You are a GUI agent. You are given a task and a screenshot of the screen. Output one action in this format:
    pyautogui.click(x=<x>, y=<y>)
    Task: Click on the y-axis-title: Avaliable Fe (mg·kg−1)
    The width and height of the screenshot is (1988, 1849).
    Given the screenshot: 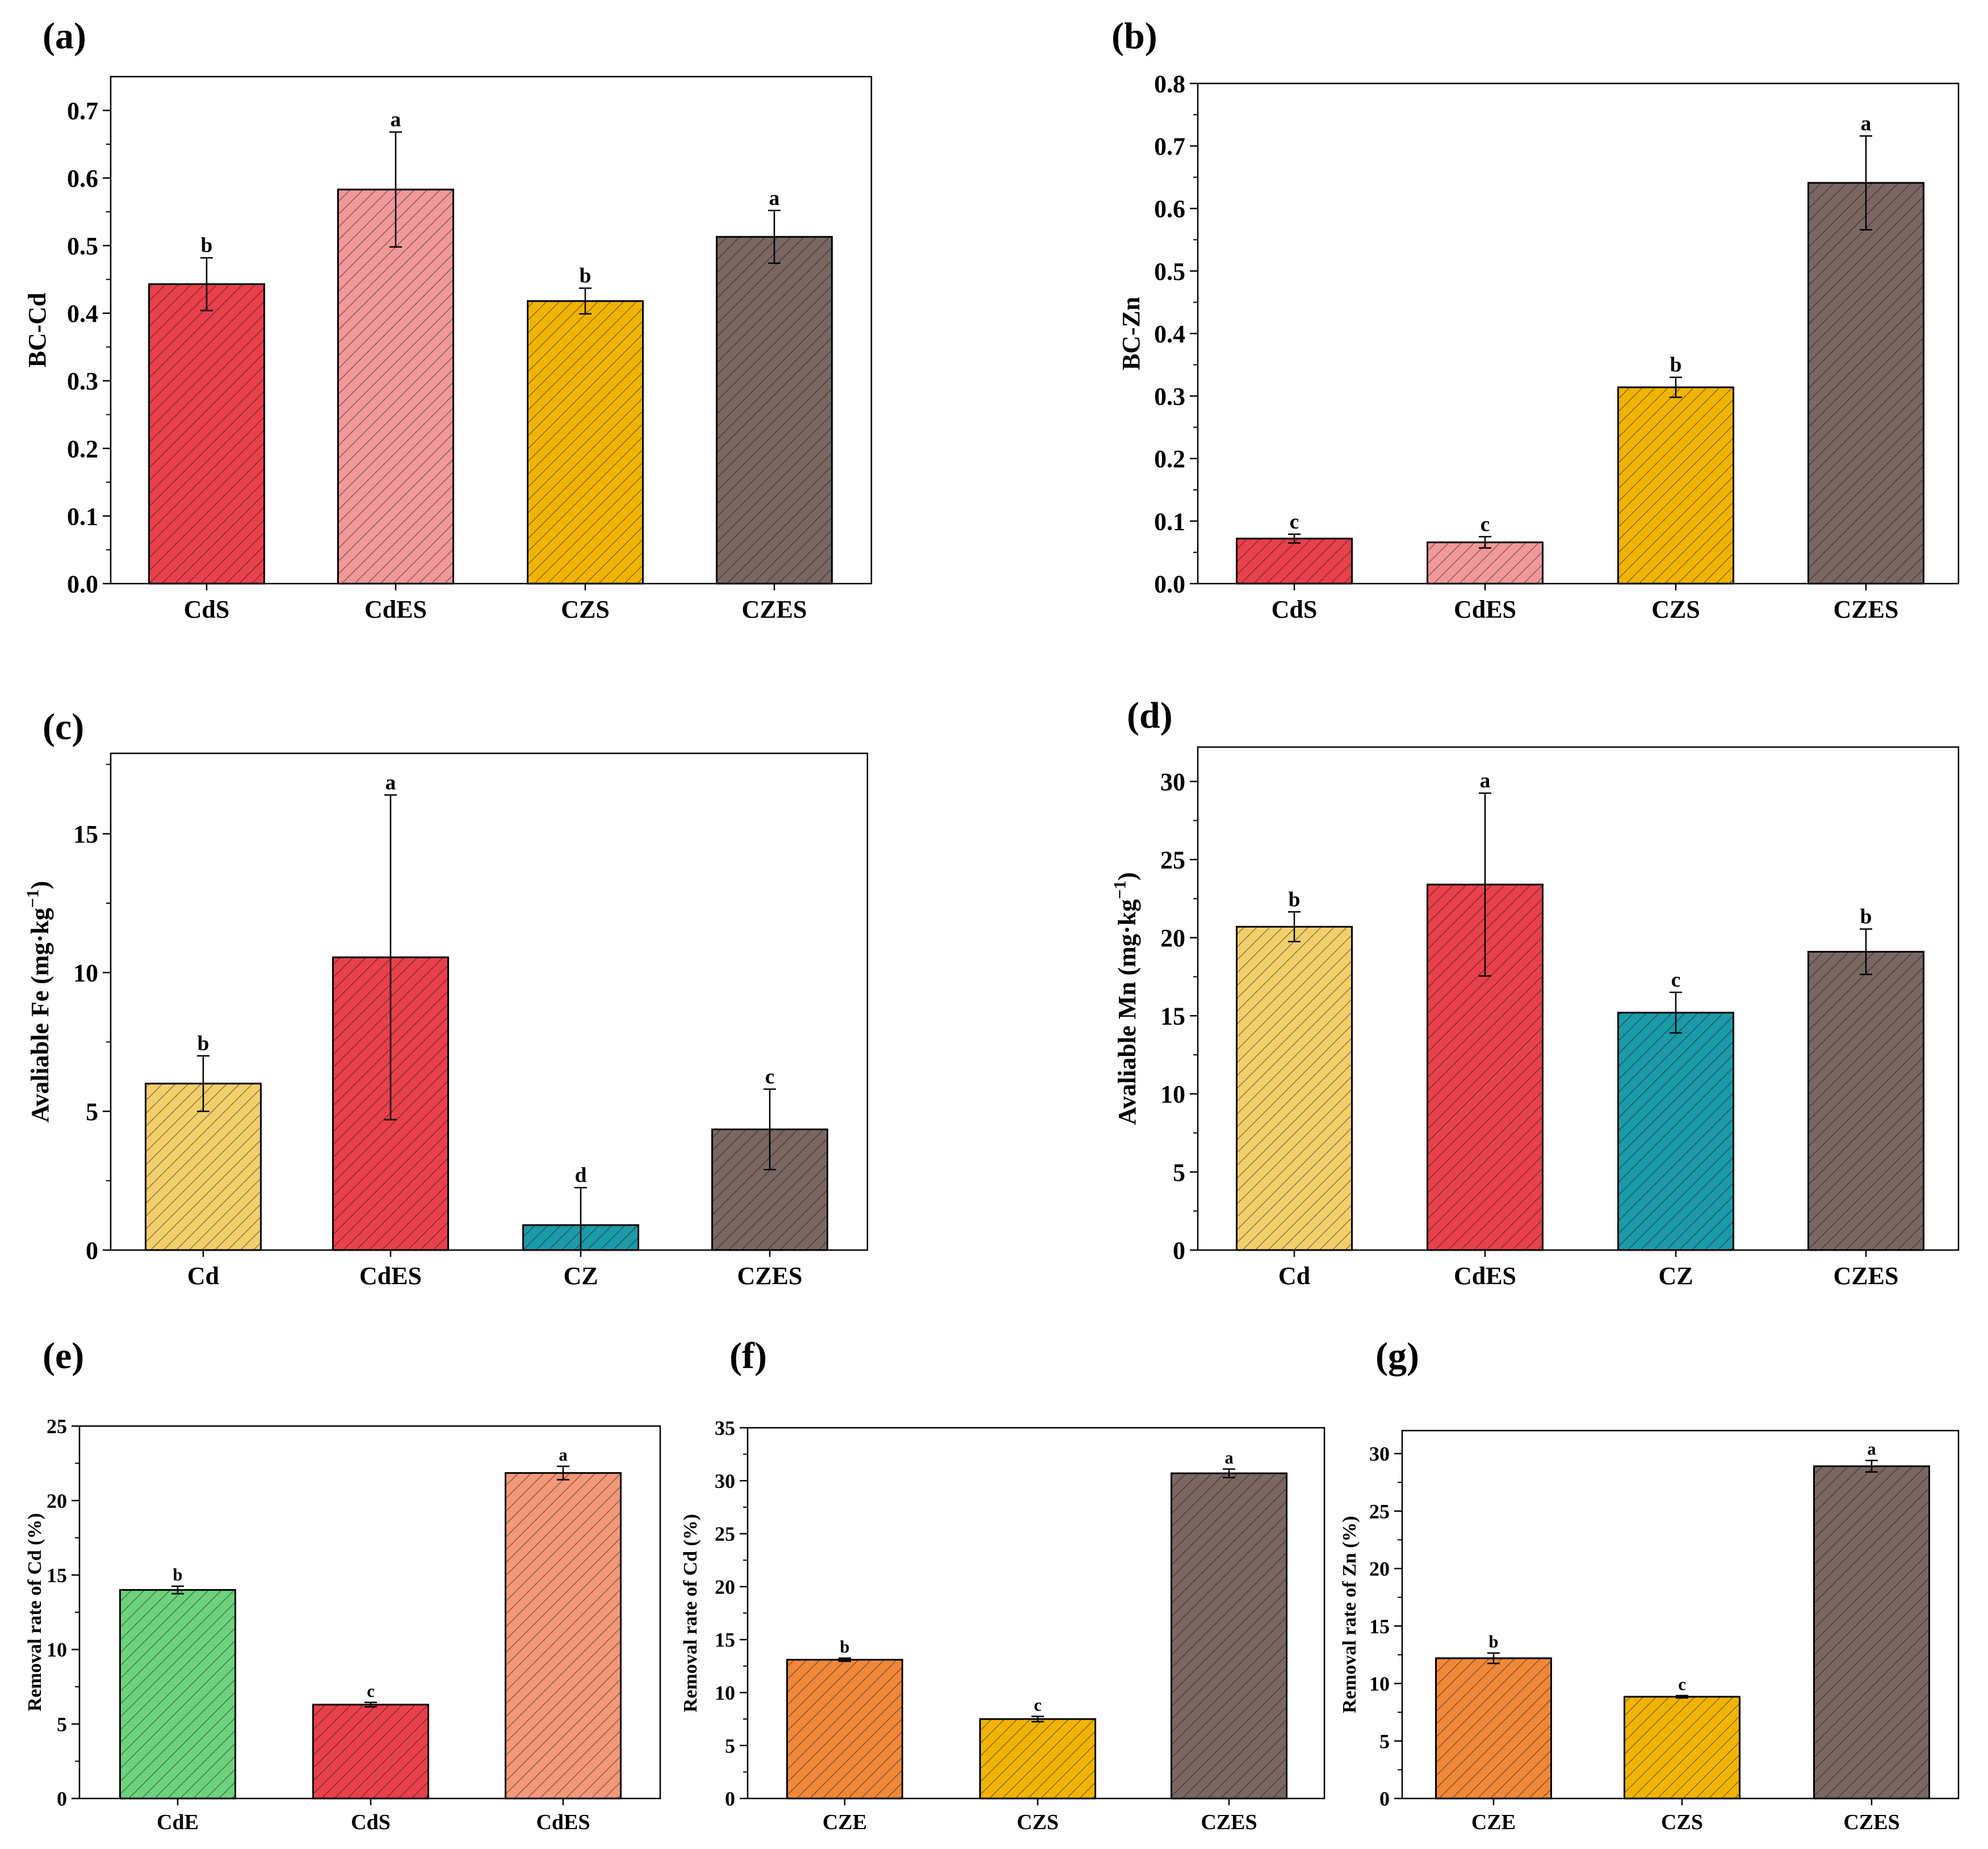 What is the action you would take?
    pyautogui.click(x=38, y=1002)
    